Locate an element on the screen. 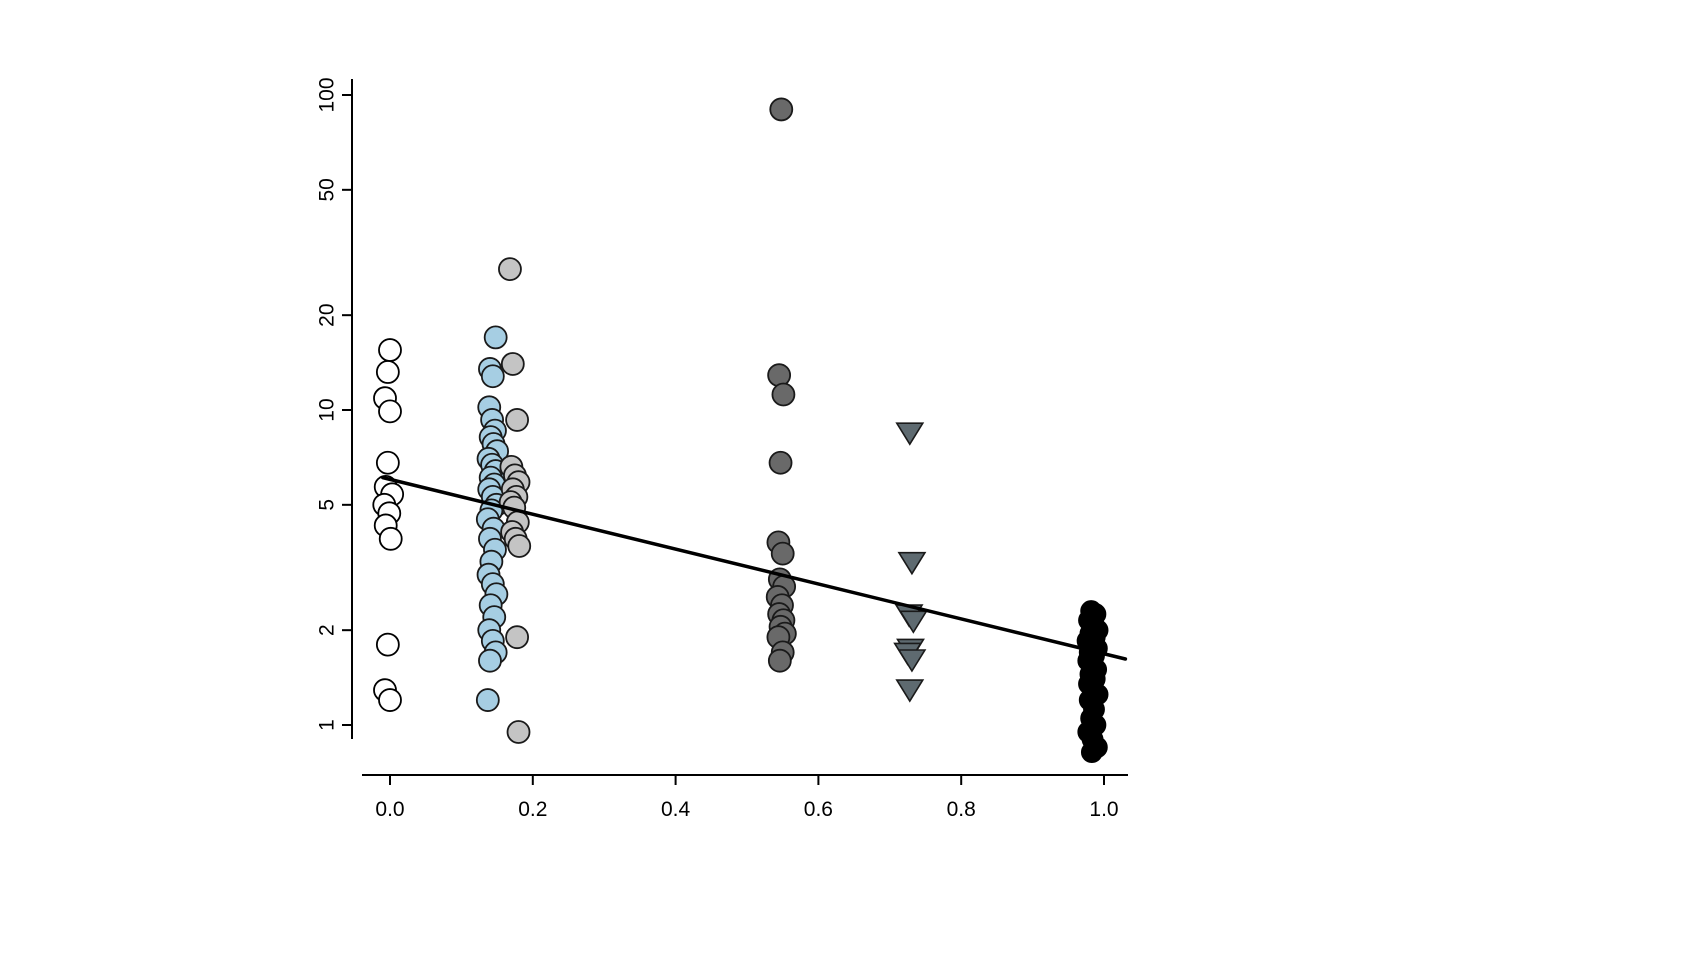 The image size is (1706, 965). y-tick-label: 1 is located at coordinates (327, 725).